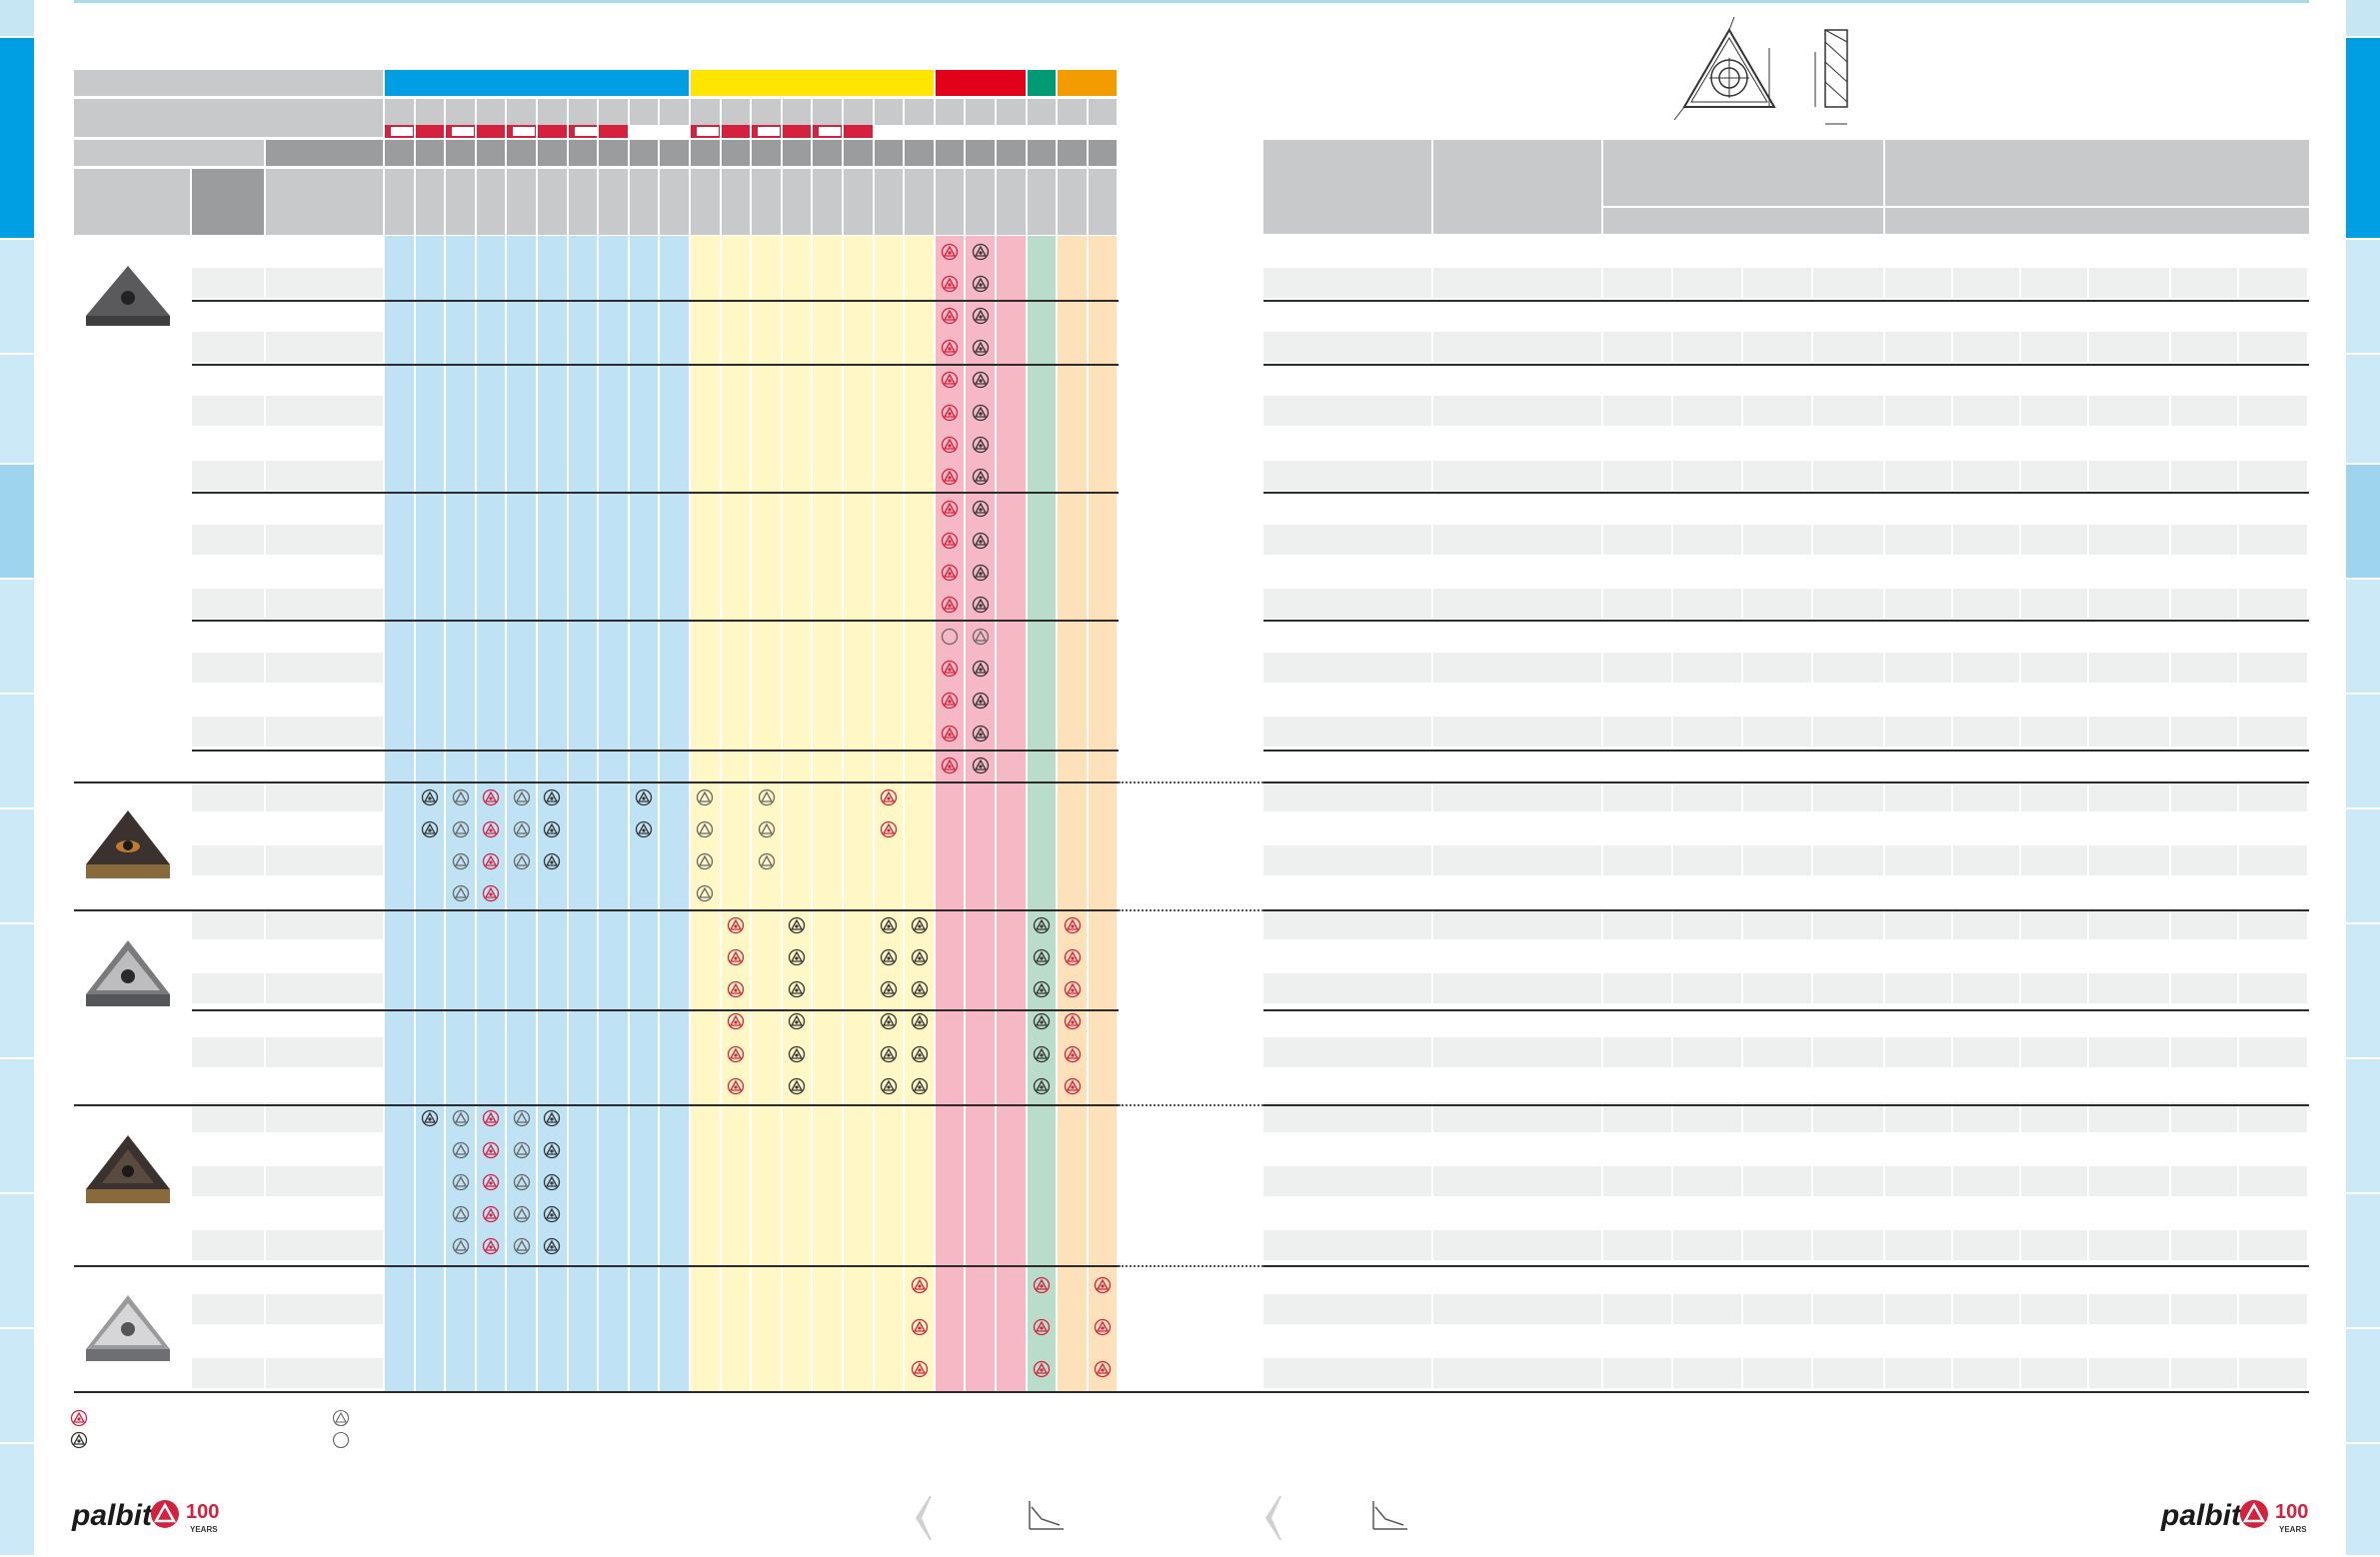 The image size is (2380, 1557). What do you see at coordinates (923, 1518) in the screenshot?
I see `prev-page-chevron-left-icon` at bounding box center [923, 1518].